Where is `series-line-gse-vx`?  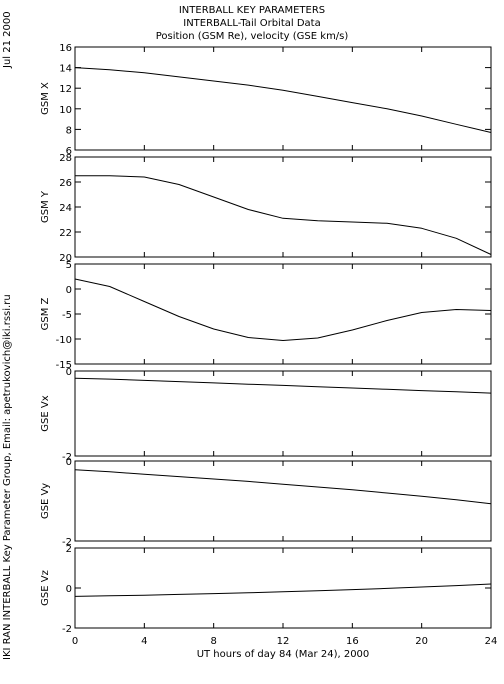 series-line-gse-vx is located at coordinates (283, 385).